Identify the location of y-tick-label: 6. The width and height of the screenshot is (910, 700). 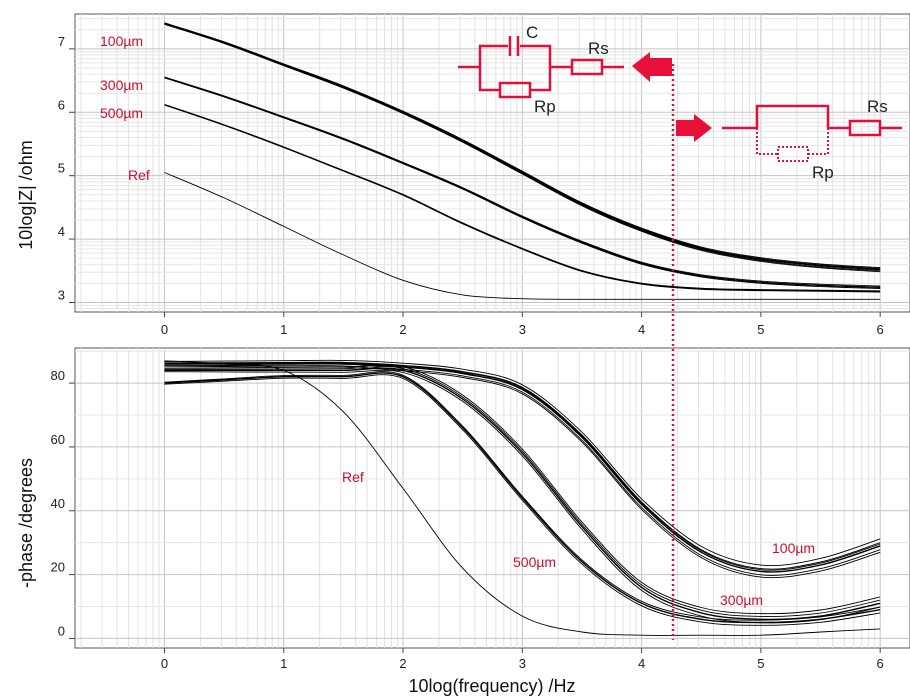
(61, 104).